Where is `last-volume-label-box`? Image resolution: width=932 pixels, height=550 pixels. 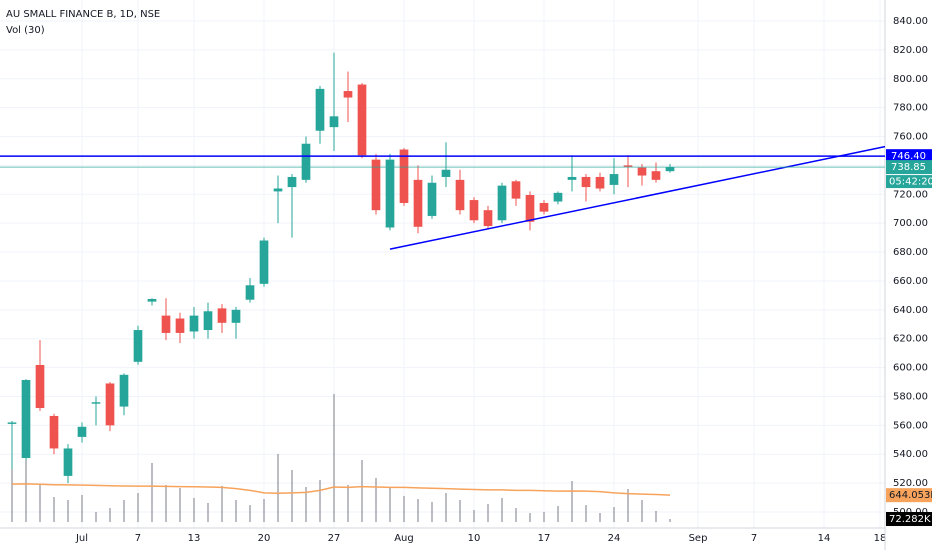
last-volume-label-box is located at coordinates (909, 518).